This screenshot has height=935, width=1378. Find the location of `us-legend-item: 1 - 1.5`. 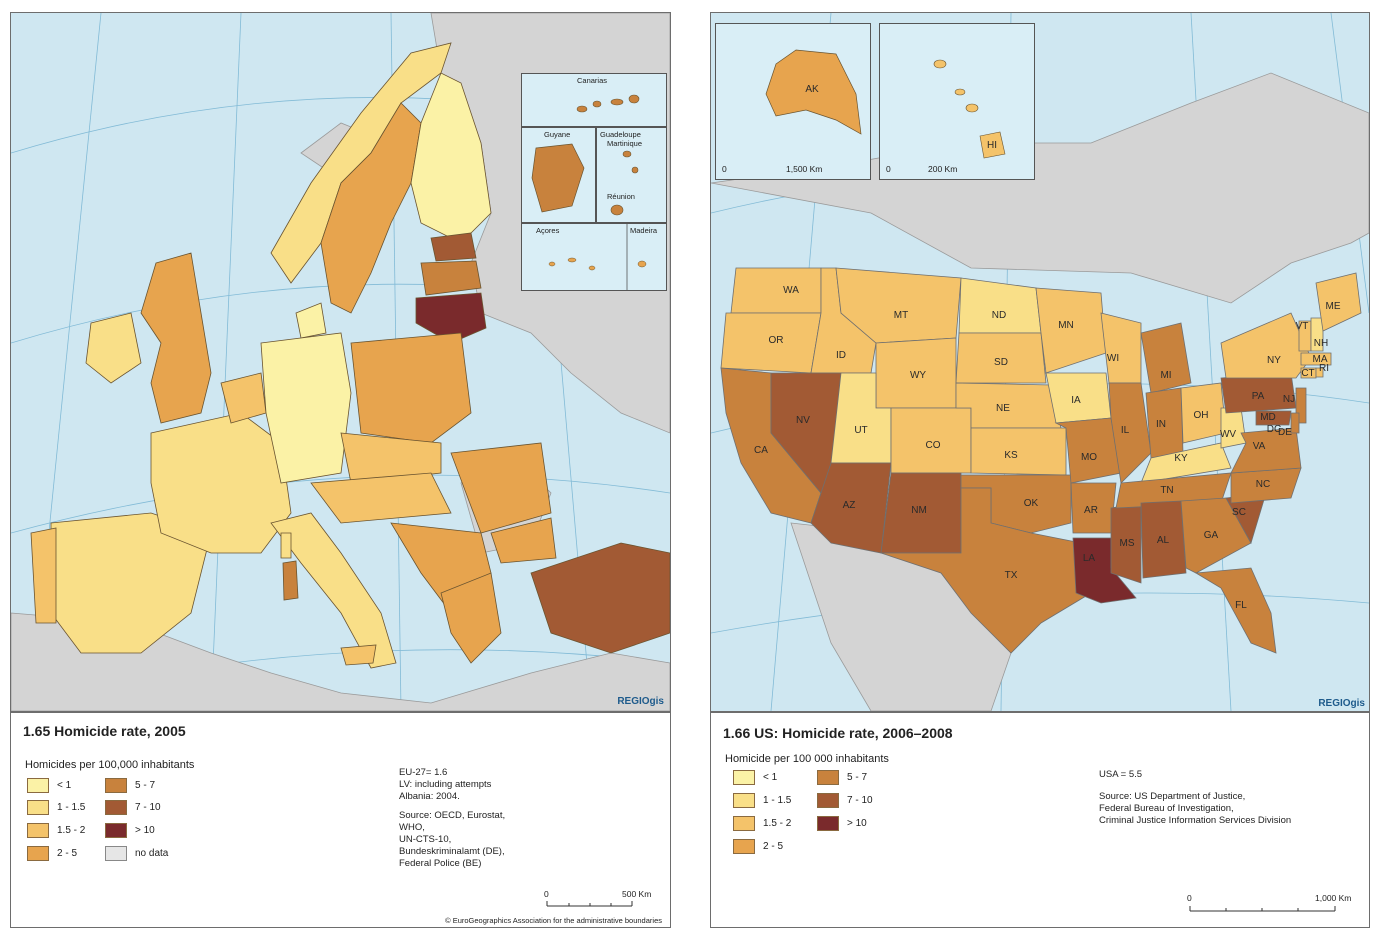

us-legend-item: 1 - 1.5 is located at coordinates (762, 800).